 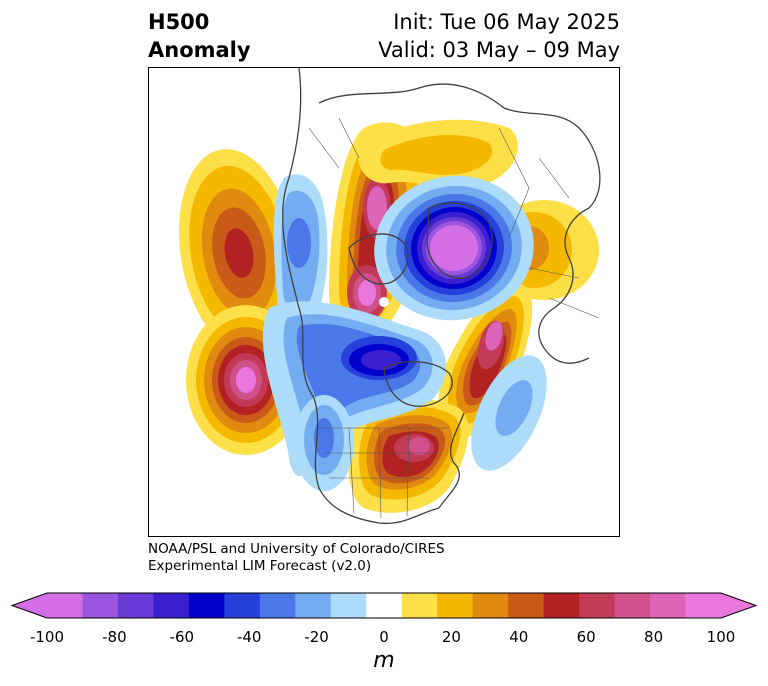 I want to click on colorbar-tick-label: 80, so click(x=654, y=637).